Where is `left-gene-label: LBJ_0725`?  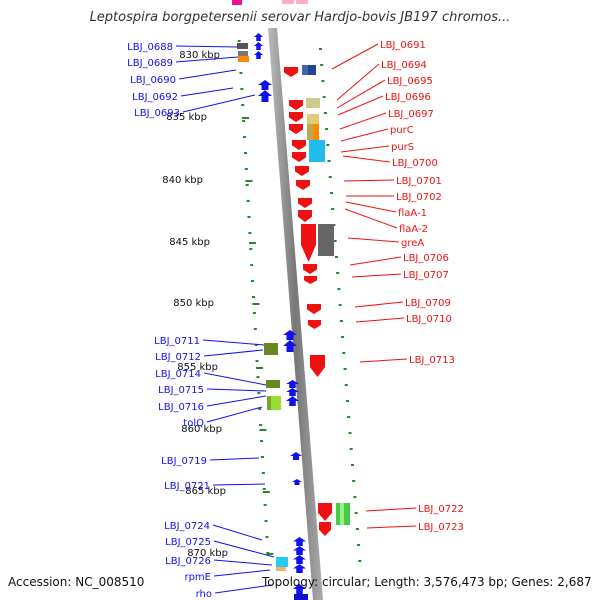 left-gene-label: LBJ_0725 is located at coordinates (188, 542).